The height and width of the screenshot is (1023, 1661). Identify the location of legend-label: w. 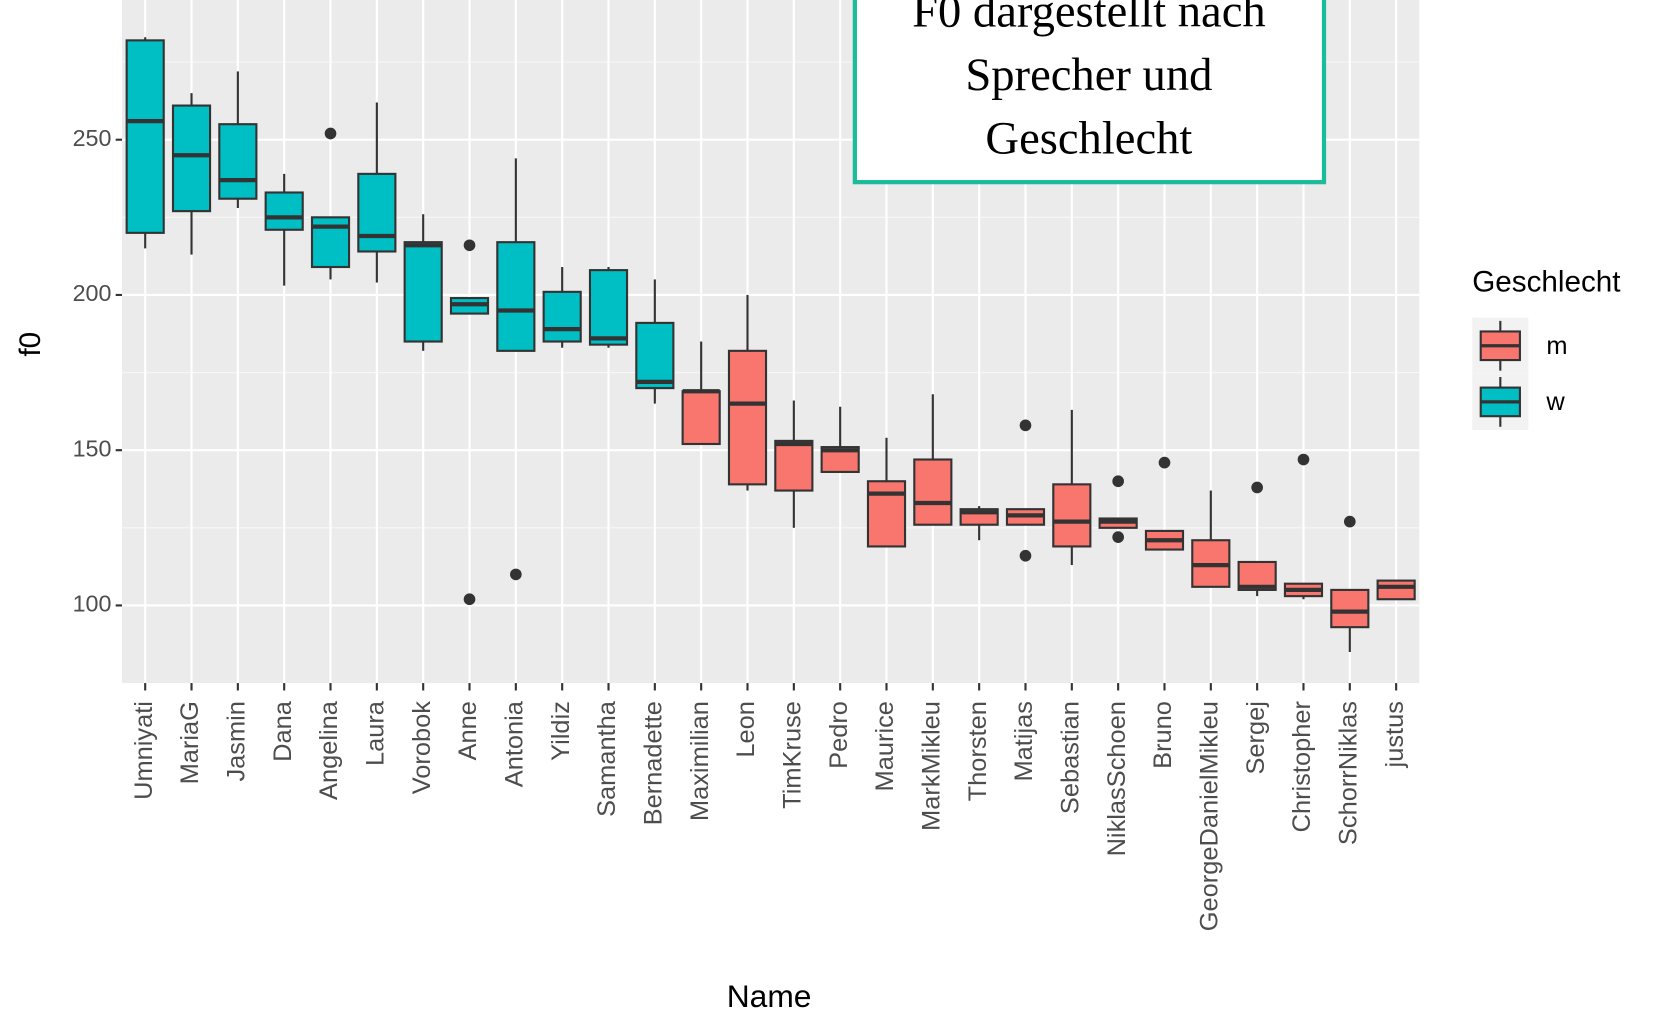
(1555, 402).